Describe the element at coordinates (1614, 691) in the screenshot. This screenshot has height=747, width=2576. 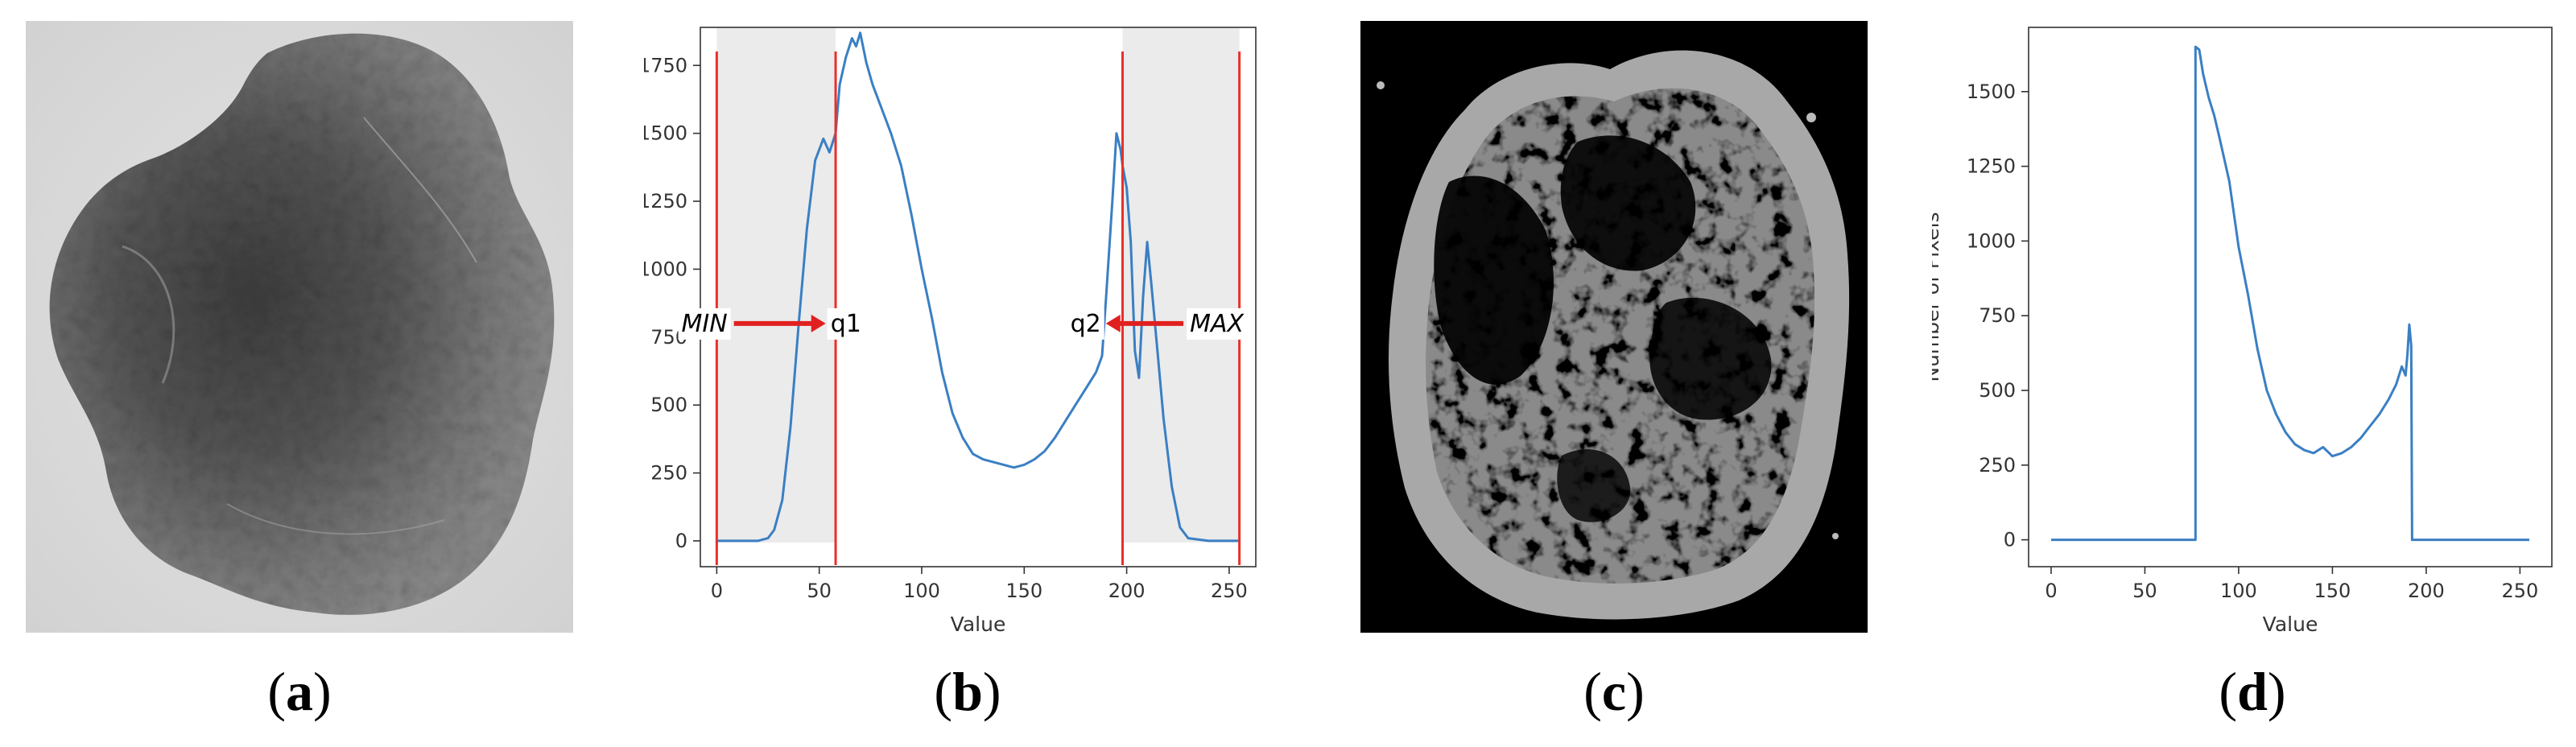
I see `caption-c: (c)` at that location.